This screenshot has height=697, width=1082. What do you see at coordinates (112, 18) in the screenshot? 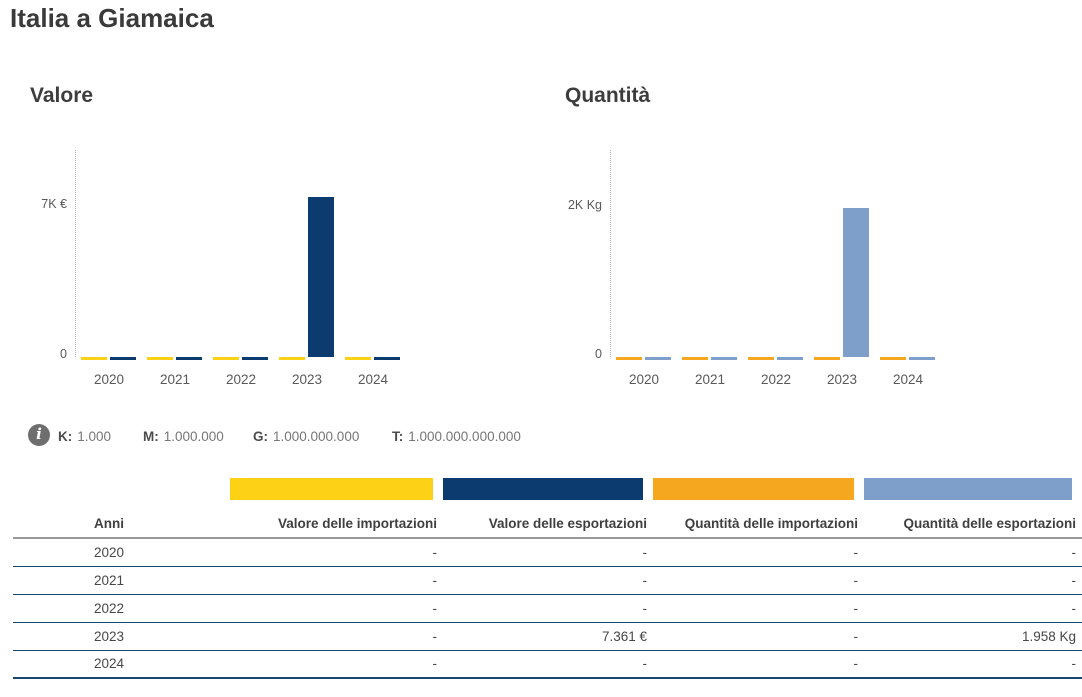
I see `page-title: Italia a Giamaica` at bounding box center [112, 18].